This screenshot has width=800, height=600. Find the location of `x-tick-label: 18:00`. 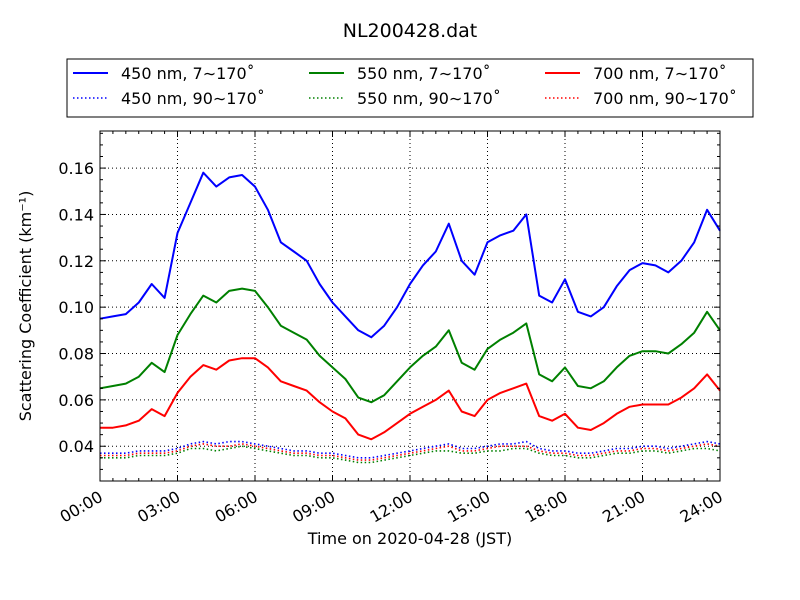

x-tick-label: 18:00 is located at coordinates (546, 507).